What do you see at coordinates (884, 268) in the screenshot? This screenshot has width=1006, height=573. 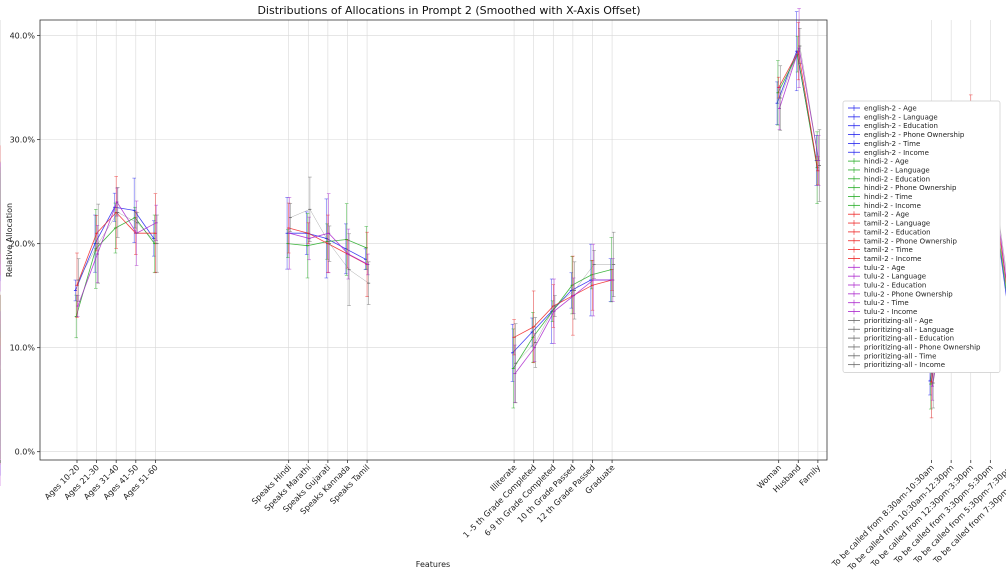 I see `legend-label: tulu-2 - Age` at bounding box center [884, 268].